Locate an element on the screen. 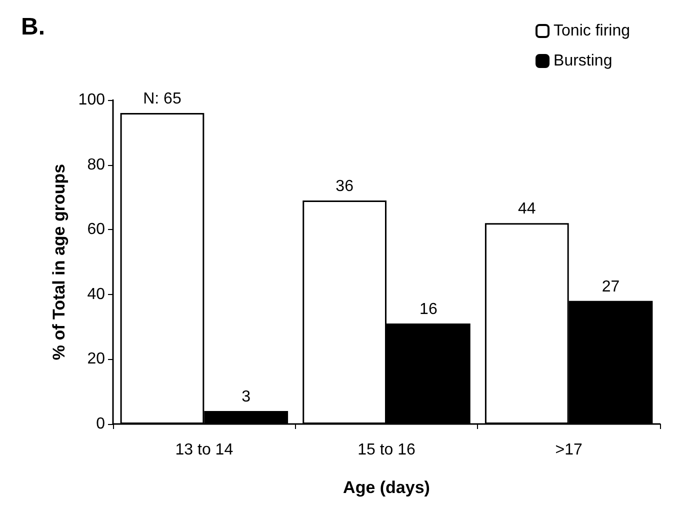  legend-label: Bursting is located at coordinates (583, 61).